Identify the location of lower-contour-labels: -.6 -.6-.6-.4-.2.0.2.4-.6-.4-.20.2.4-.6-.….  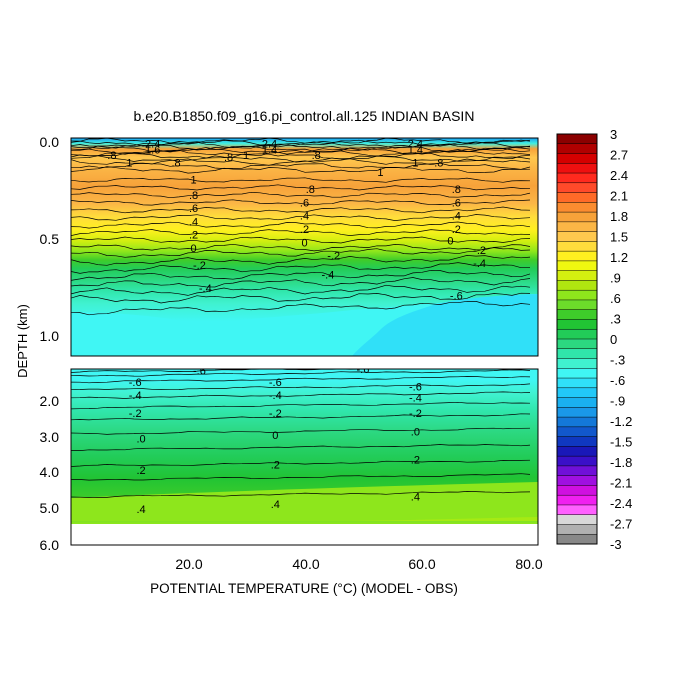
(275, 440).